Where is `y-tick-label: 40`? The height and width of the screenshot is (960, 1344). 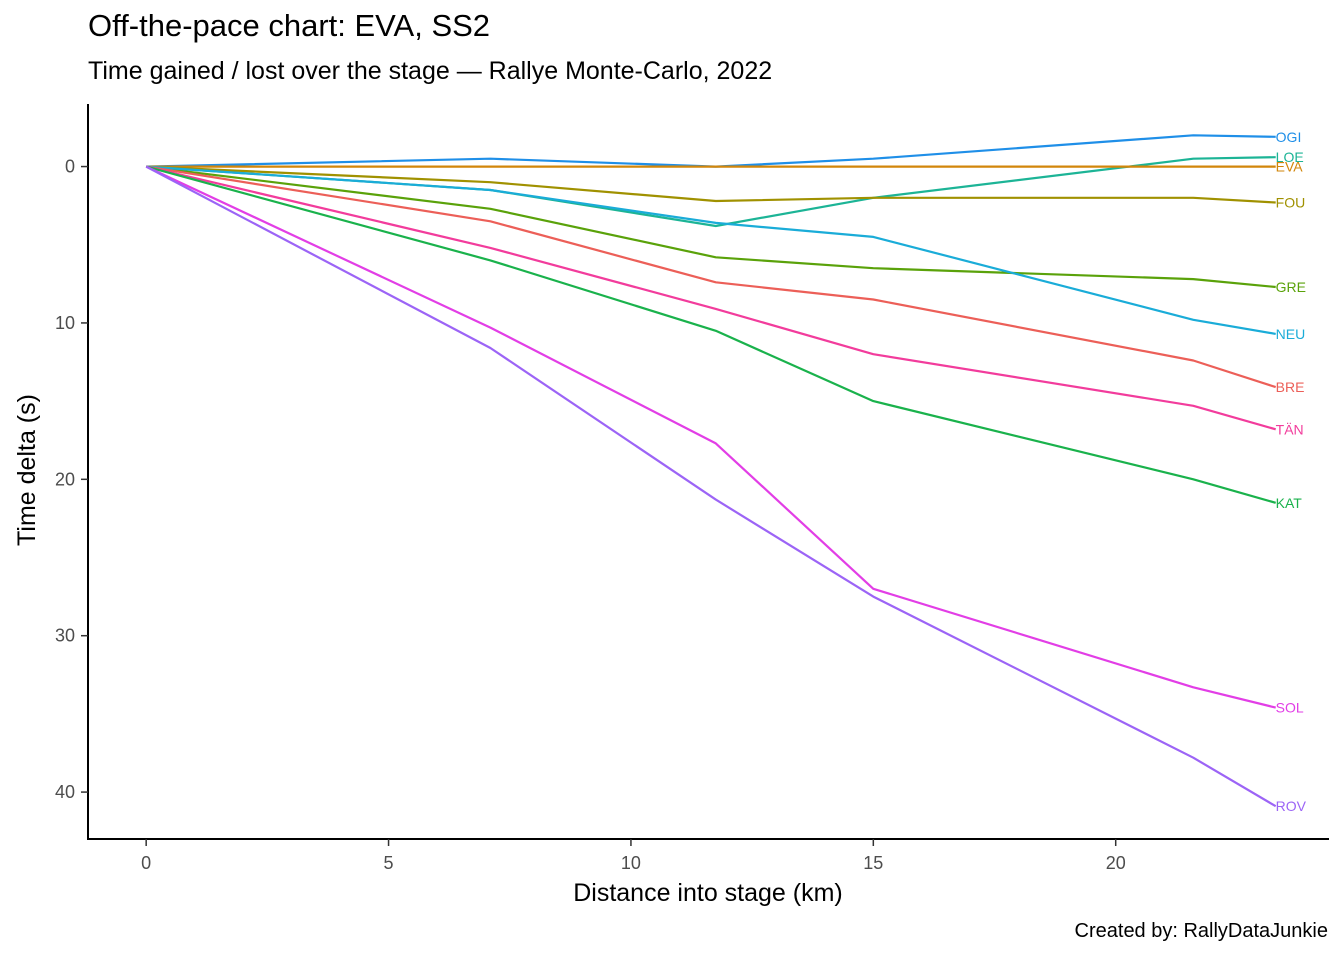
y-tick-label: 40 is located at coordinates (65, 792).